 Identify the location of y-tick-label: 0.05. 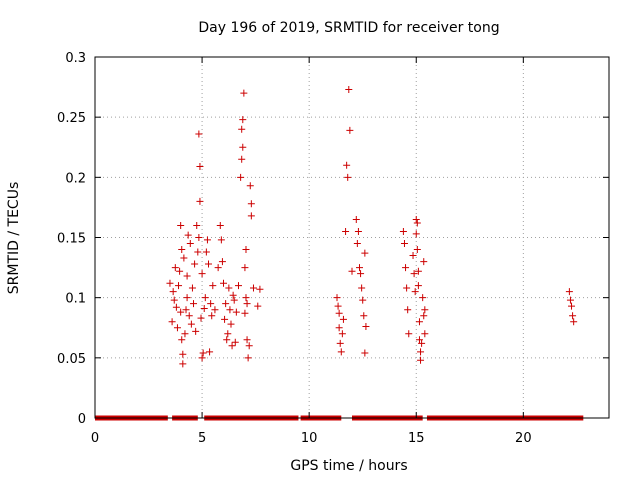
(71, 359).